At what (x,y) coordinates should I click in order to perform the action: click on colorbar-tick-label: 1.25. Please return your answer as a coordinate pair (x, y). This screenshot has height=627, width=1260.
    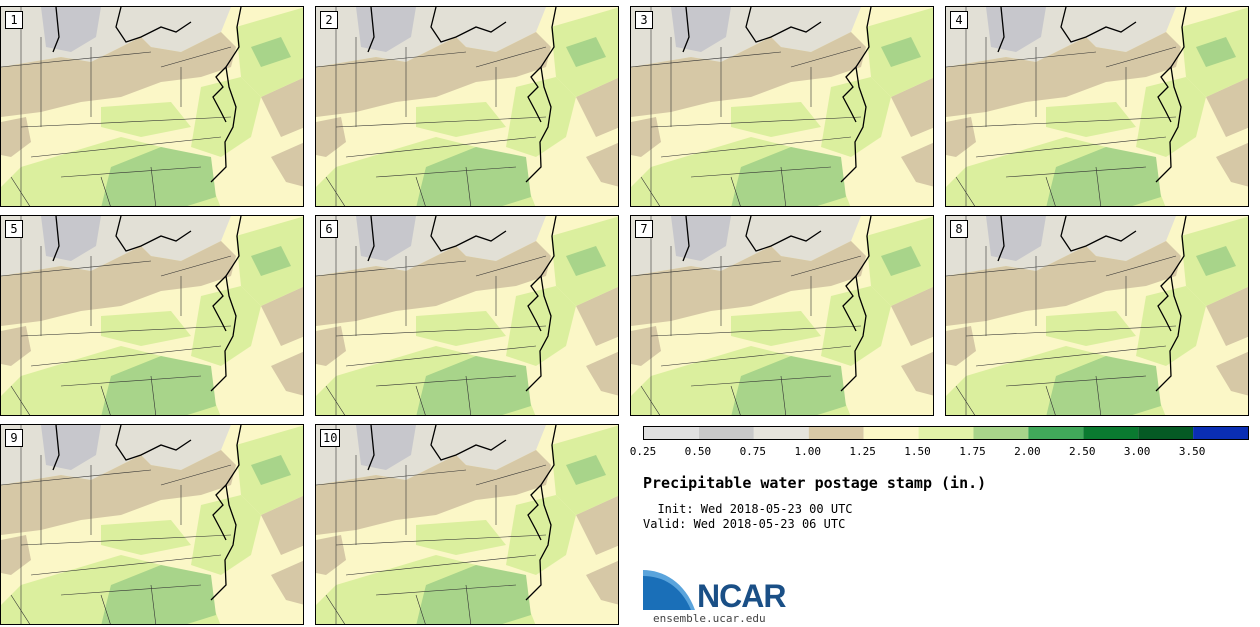
    Looking at the image, I should click on (862, 451).